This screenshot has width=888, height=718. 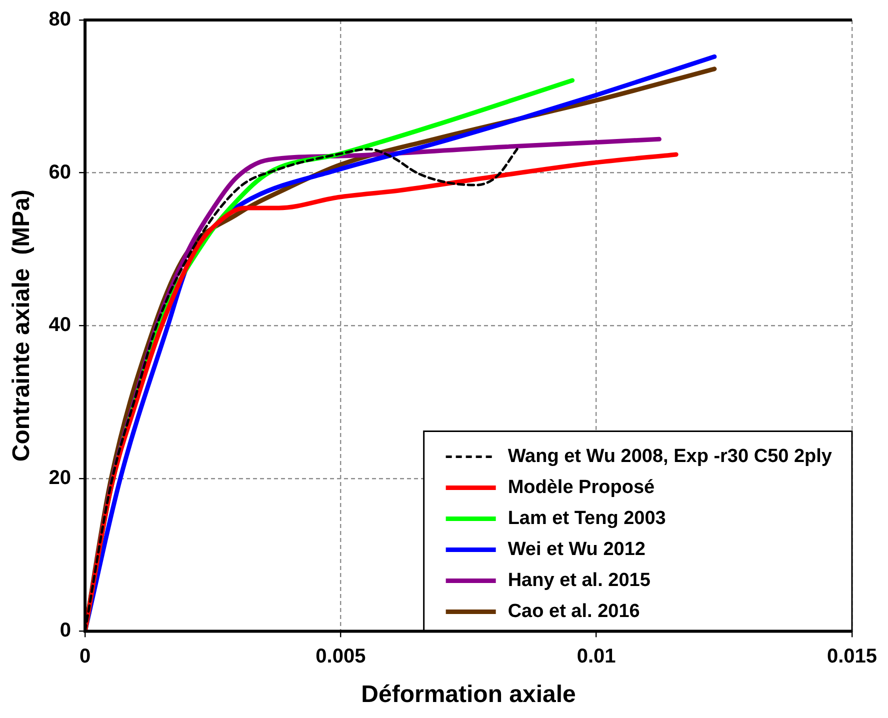 What do you see at coordinates (60, 477) in the screenshot?
I see `y-tick-label: 20` at bounding box center [60, 477].